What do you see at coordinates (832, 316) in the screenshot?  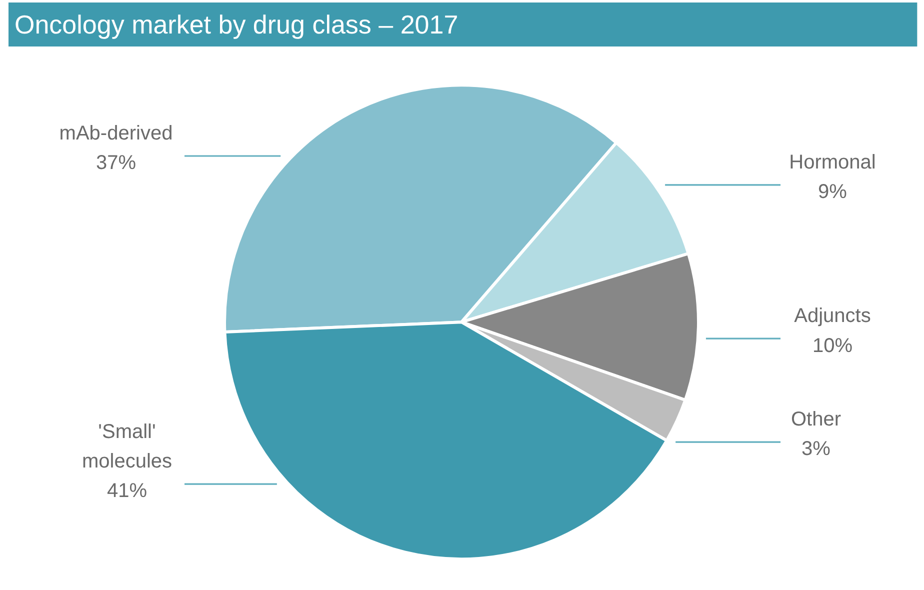 I see `slice-label: Adjuncts` at bounding box center [832, 316].